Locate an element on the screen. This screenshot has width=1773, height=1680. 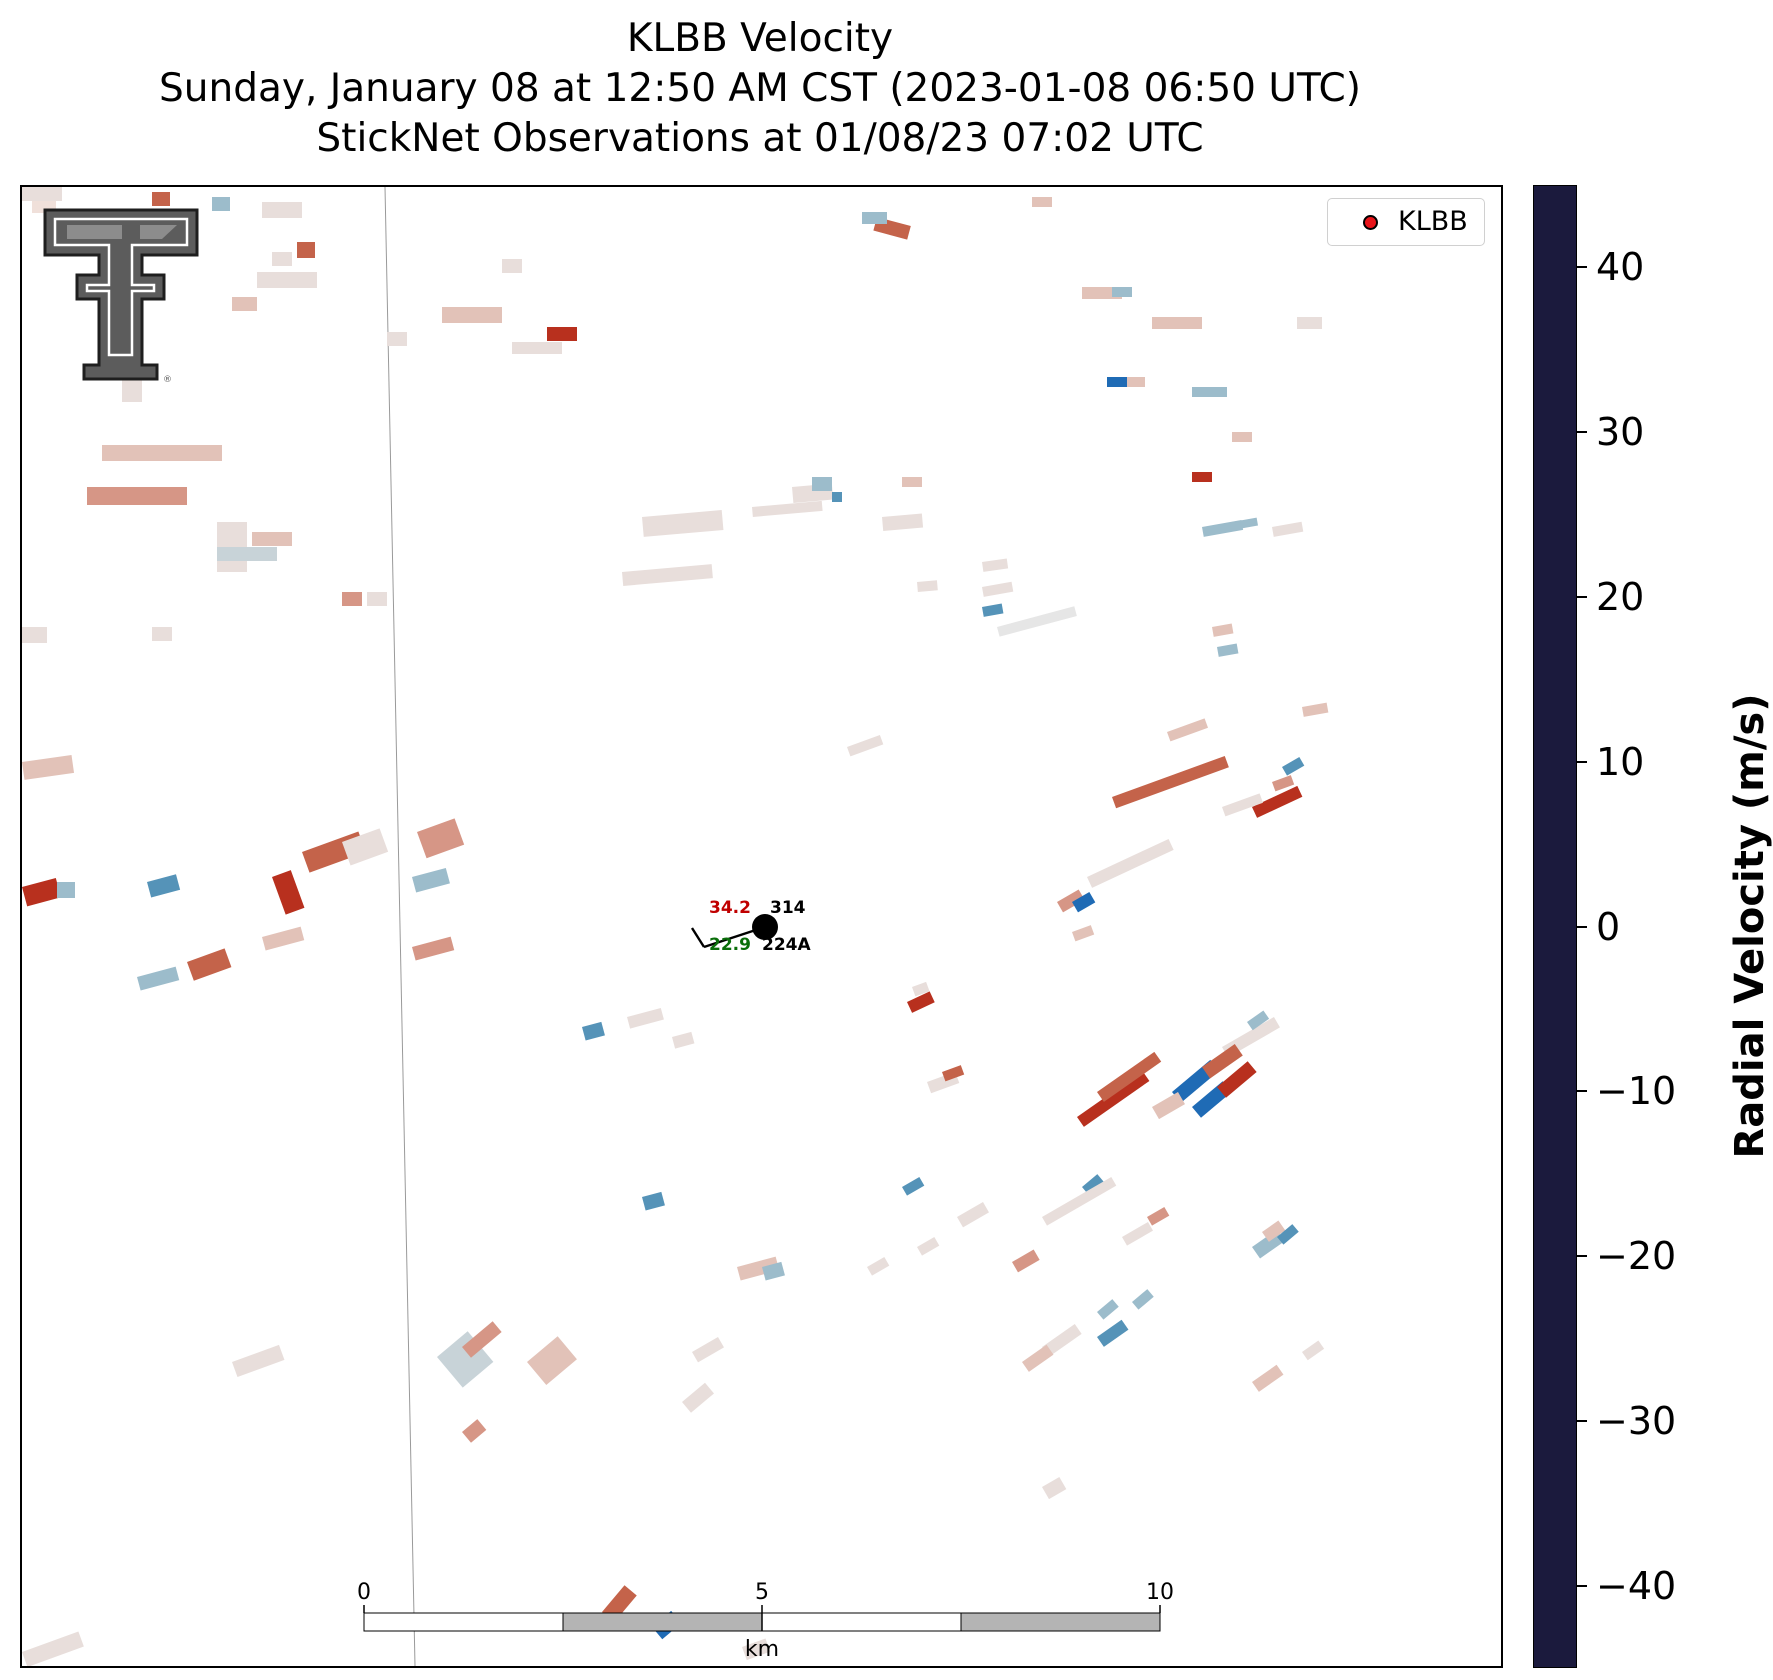
scale-label-10: 10 is located at coordinates (1160, 1592).